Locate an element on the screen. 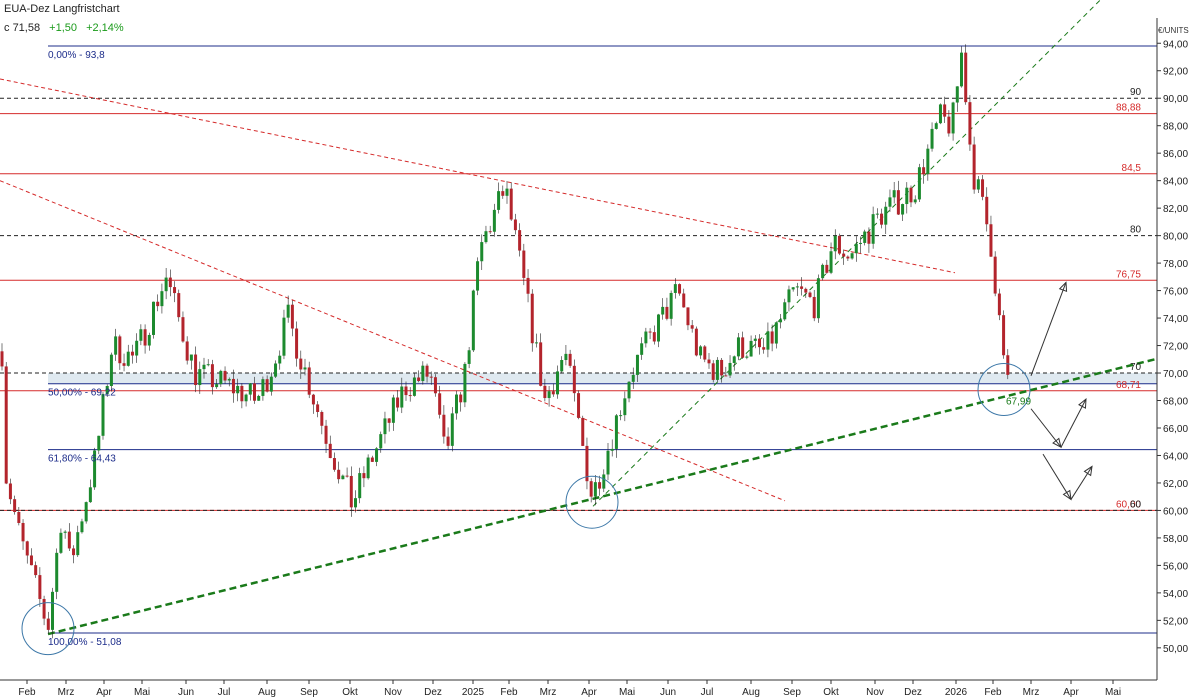 The image size is (1200, 700). fibonacci-label: 100,00% - 51,08 is located at coordinates (85, 642).